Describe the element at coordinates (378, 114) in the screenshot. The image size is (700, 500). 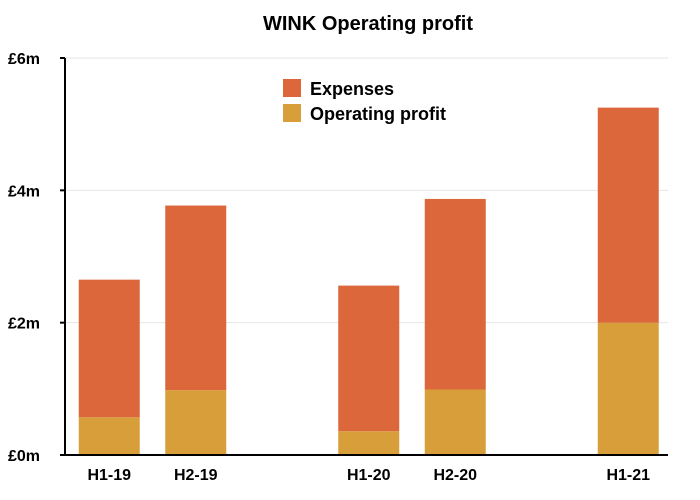
I see `legend-label: Operating profit` at that location.